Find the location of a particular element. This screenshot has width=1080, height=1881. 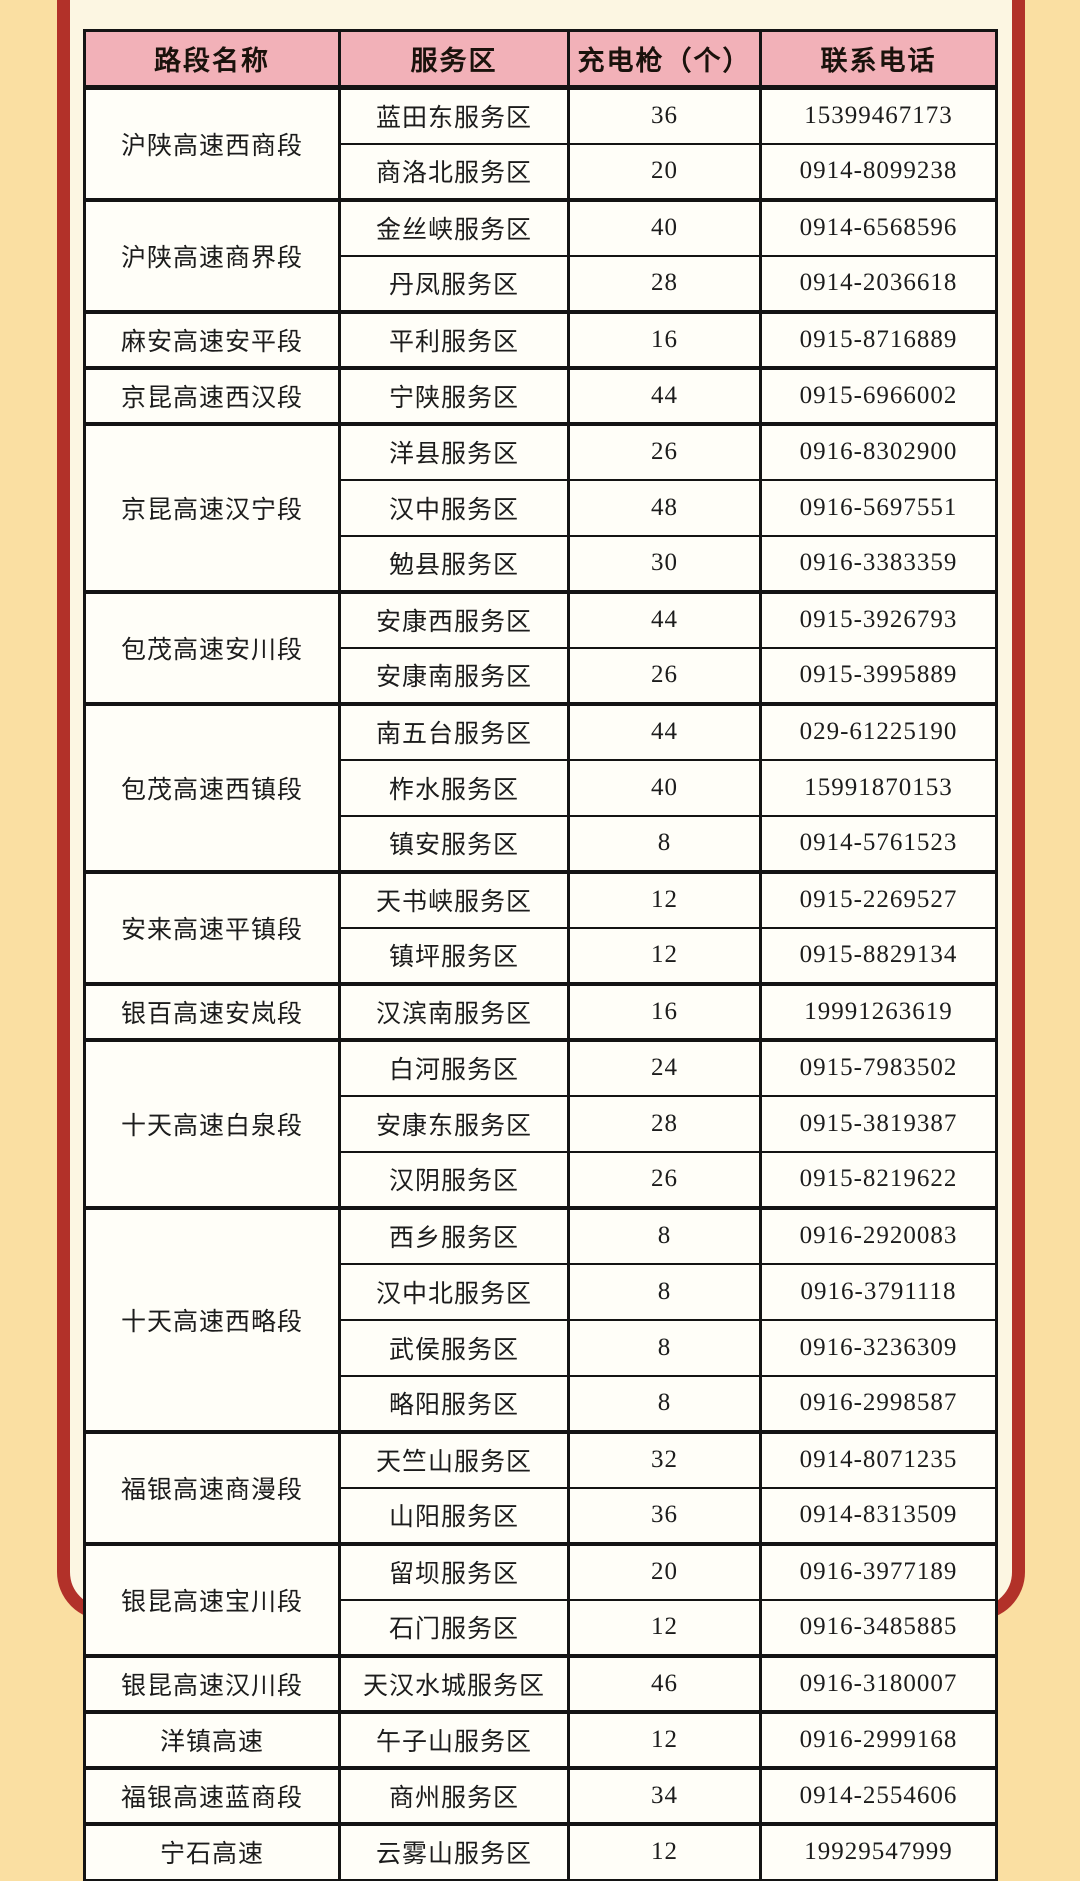

table-header-row: 路段名称 服务区 充电枪（个） 联系电话 is located at coordinates (540, 59).